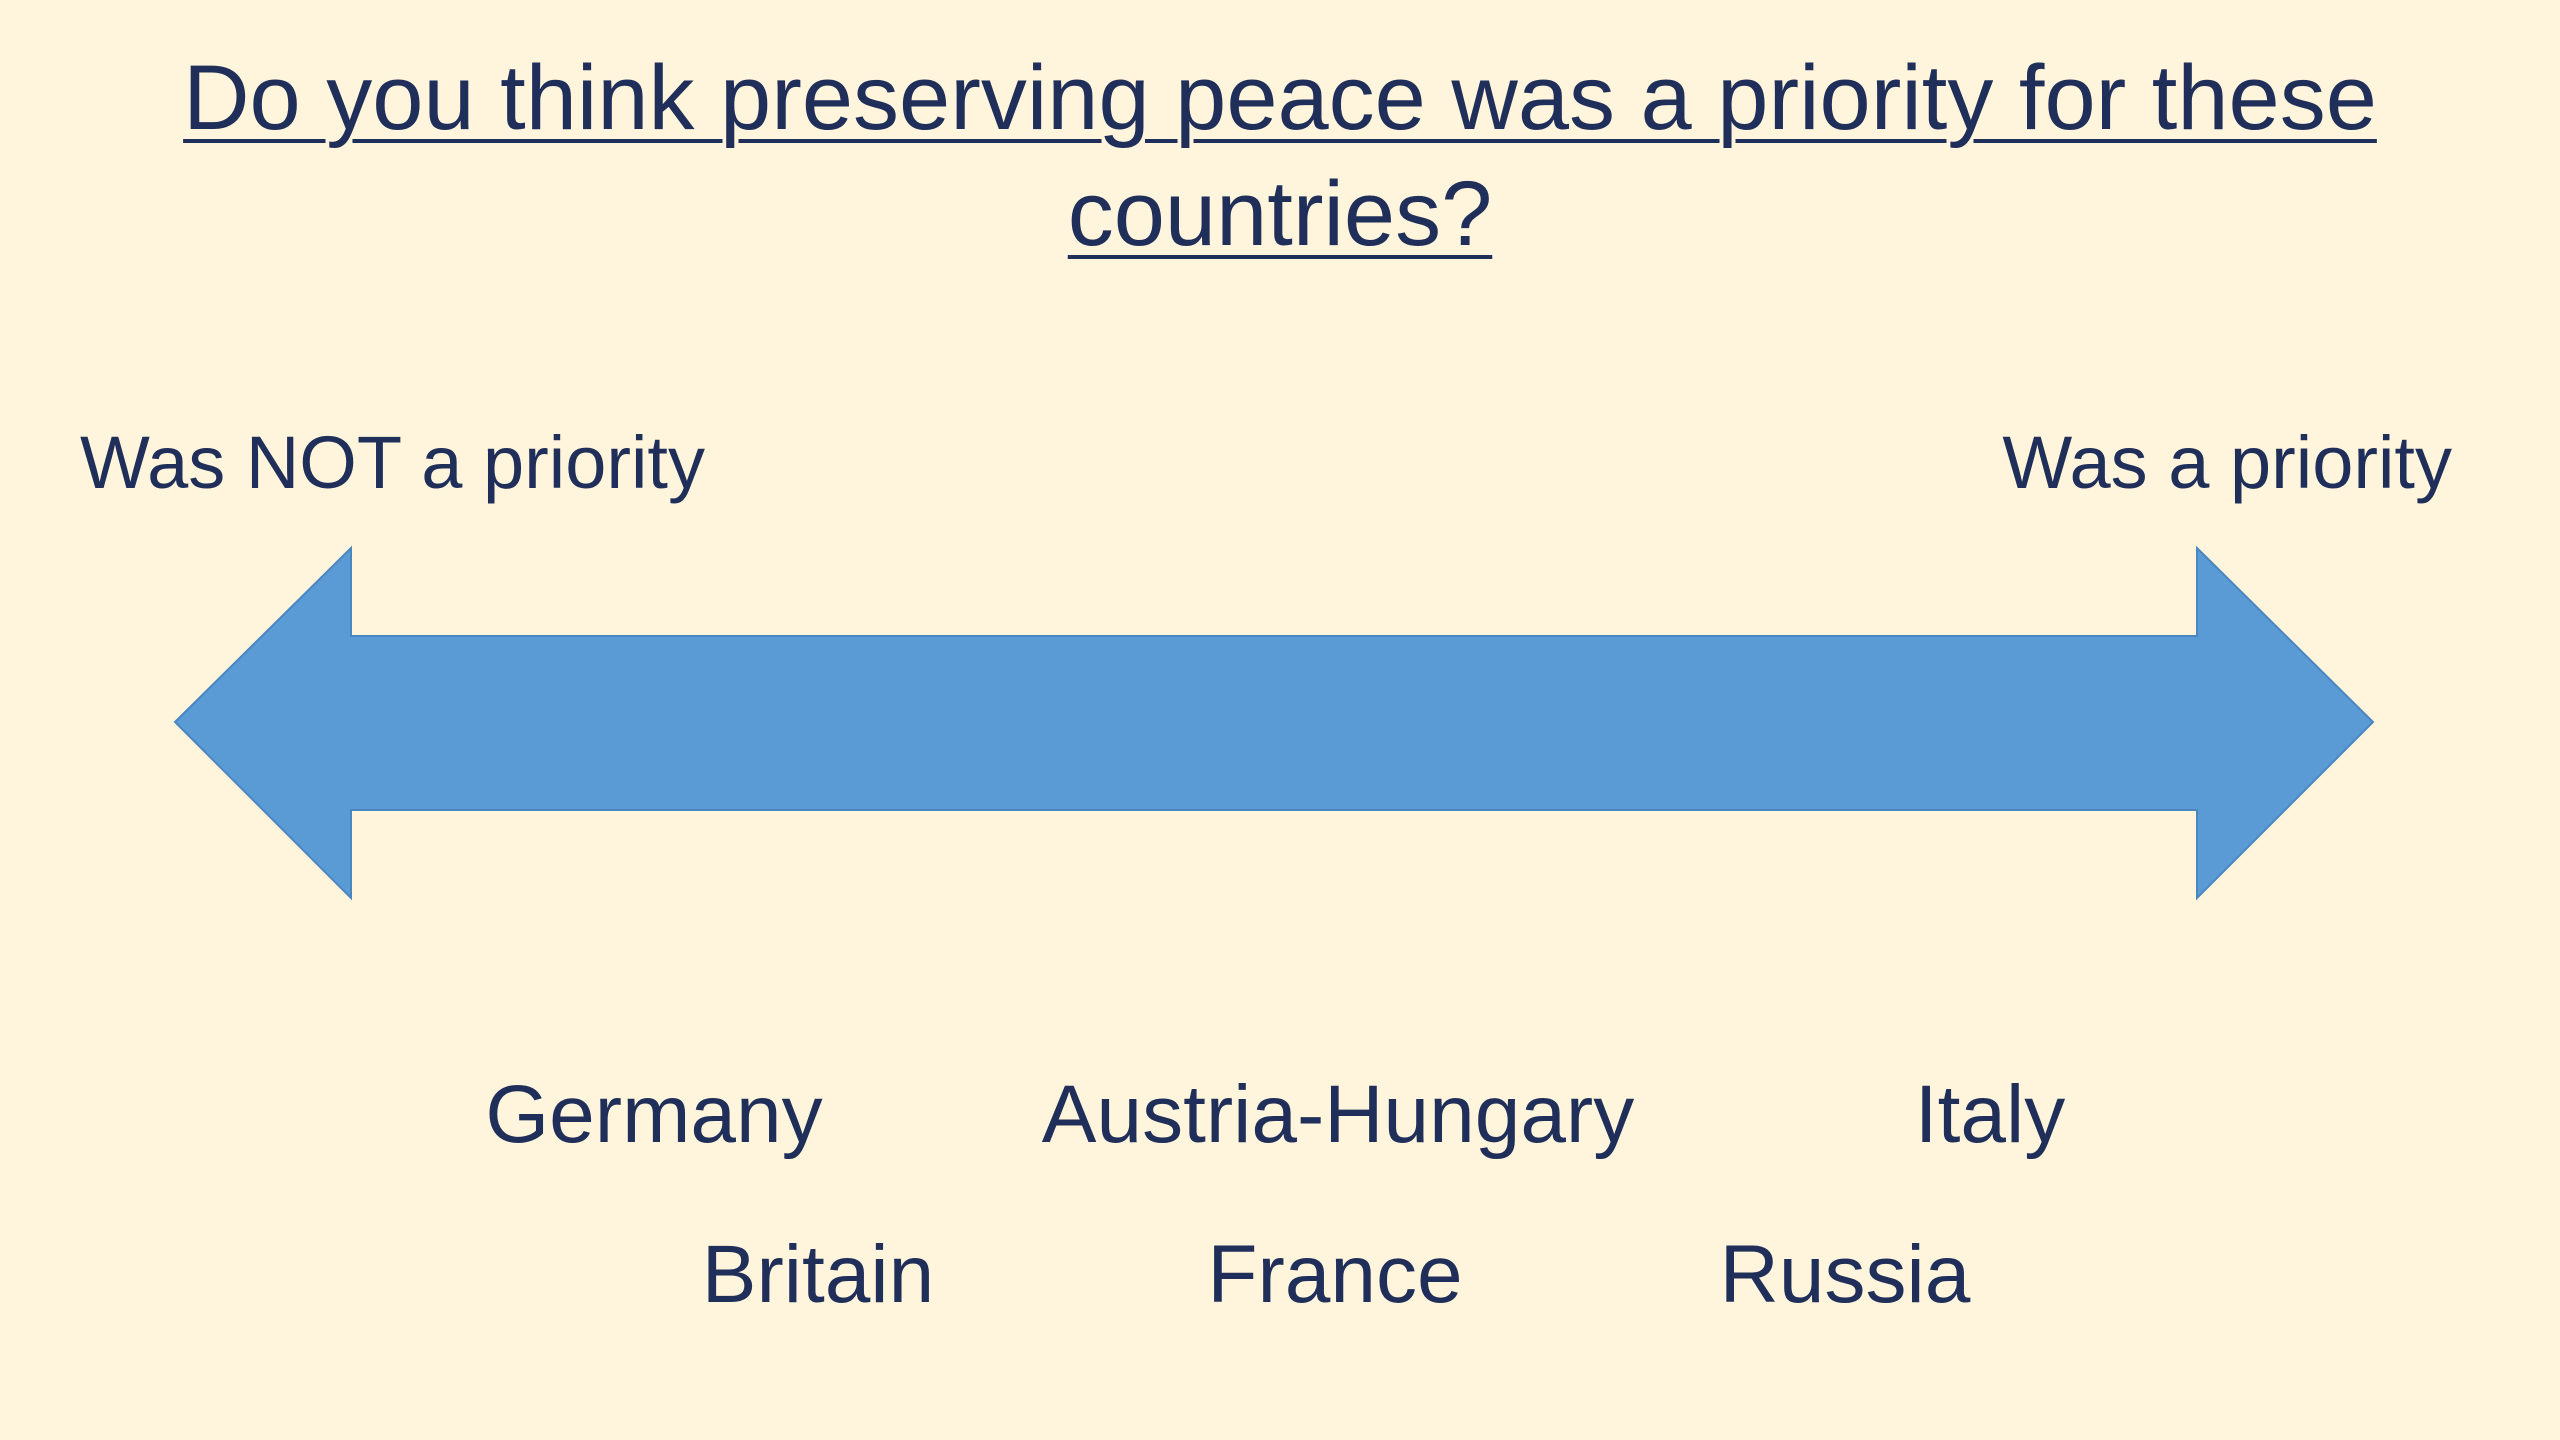 The width and height of the screenshot is (2560, 1440). I want to click on country-britain: Britain, so click(818, 1274).